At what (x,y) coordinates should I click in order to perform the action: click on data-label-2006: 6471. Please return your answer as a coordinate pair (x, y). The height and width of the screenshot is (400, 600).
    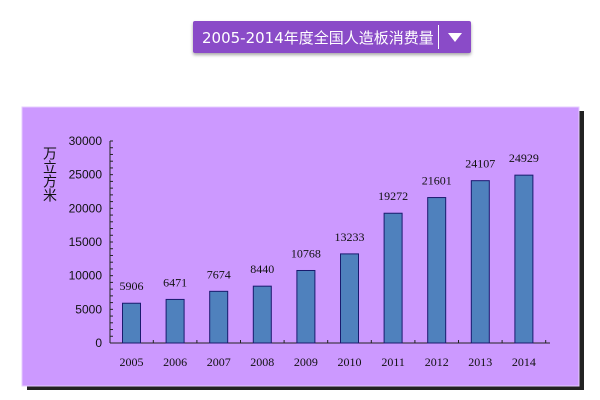
    Looking at the image, I should click on (175, 282).